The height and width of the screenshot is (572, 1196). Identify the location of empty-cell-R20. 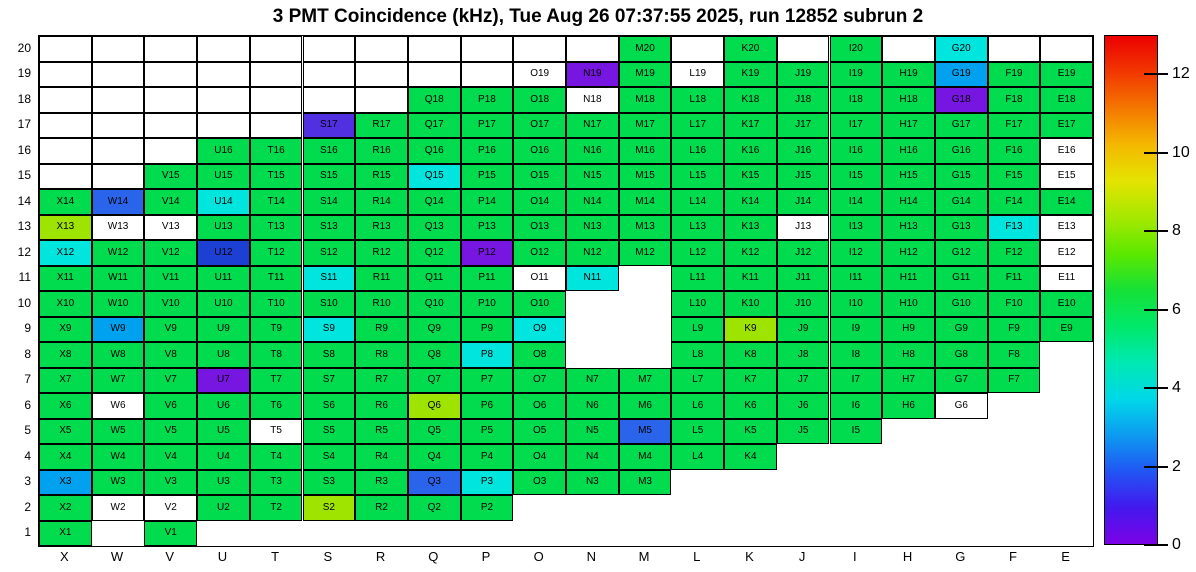
(381, 49).